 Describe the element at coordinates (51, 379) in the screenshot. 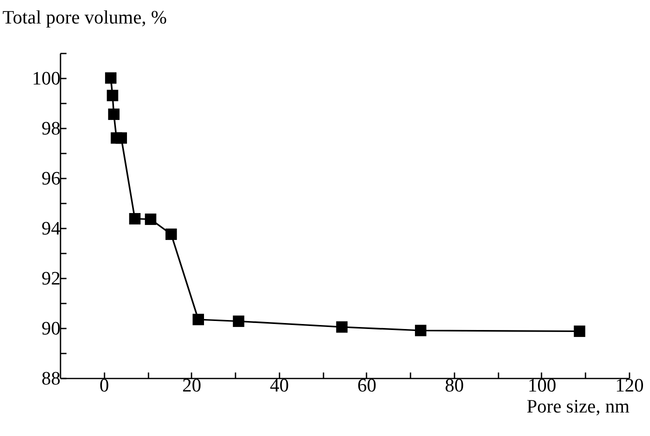

I see `y-tick-label: 88` at that location.